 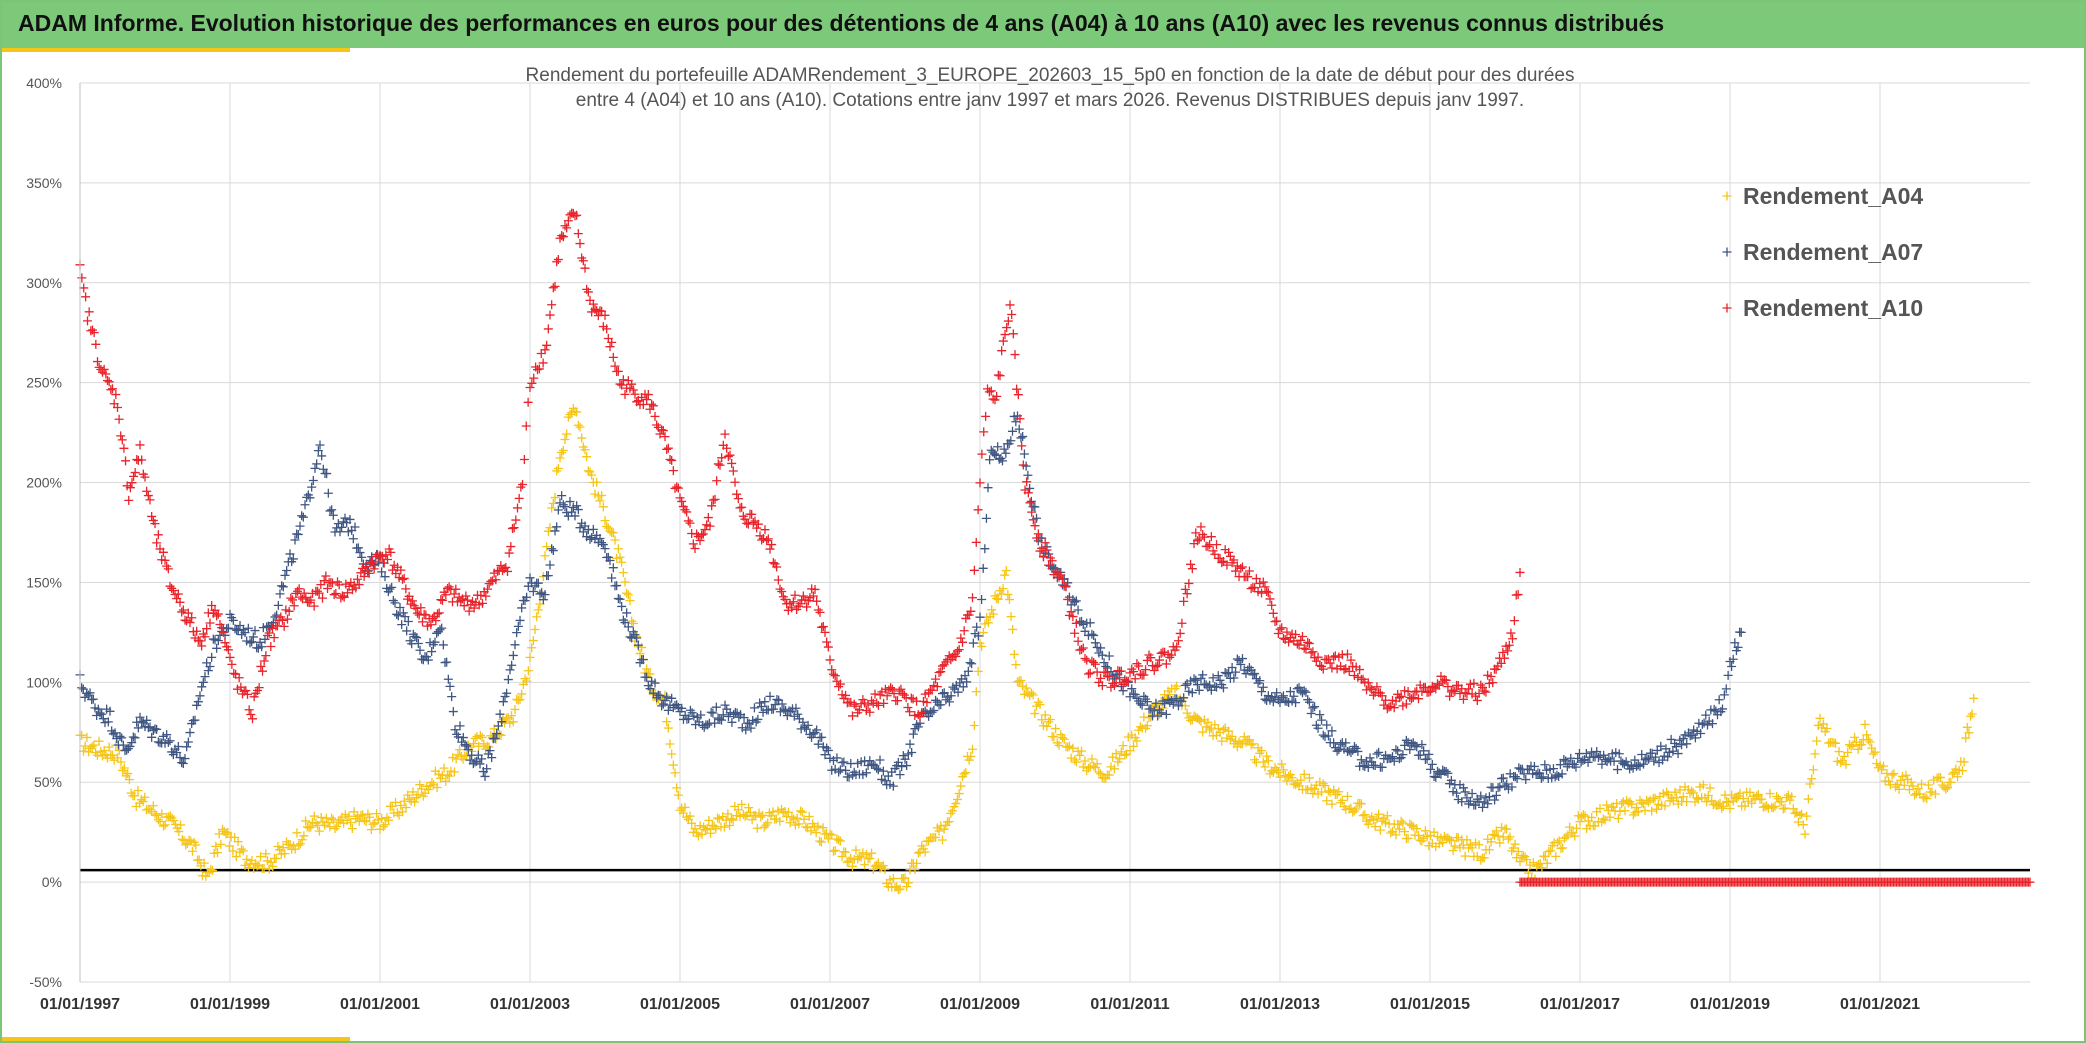 What do you see at coordinates (830, 1004) in the screenshot?
I see `x-tick-label: 01/01/2007` at bounding box center [830, 1004].